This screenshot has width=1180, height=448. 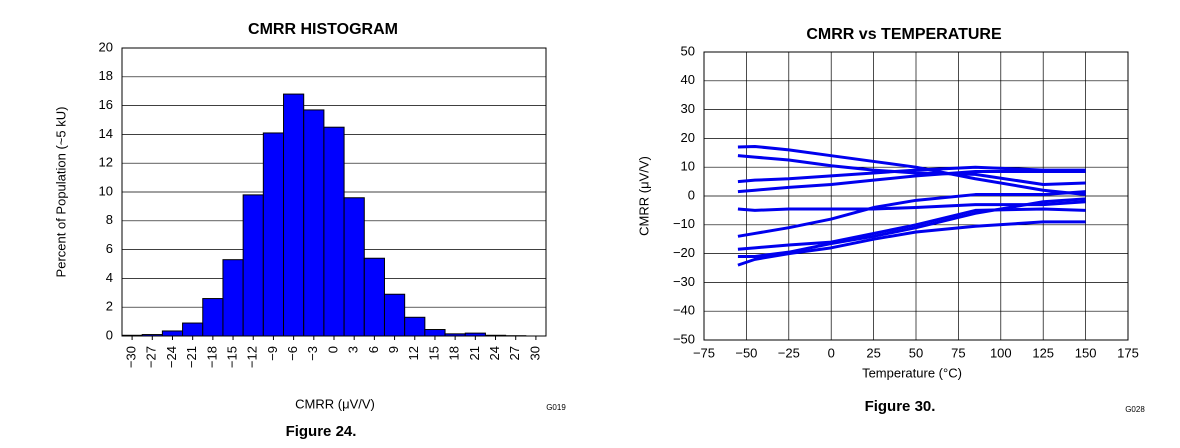 What do you see at coordinates (1001, 352) in the screenshot?
I see `x-tick-label: 100` at bounding box center [1001, 352].